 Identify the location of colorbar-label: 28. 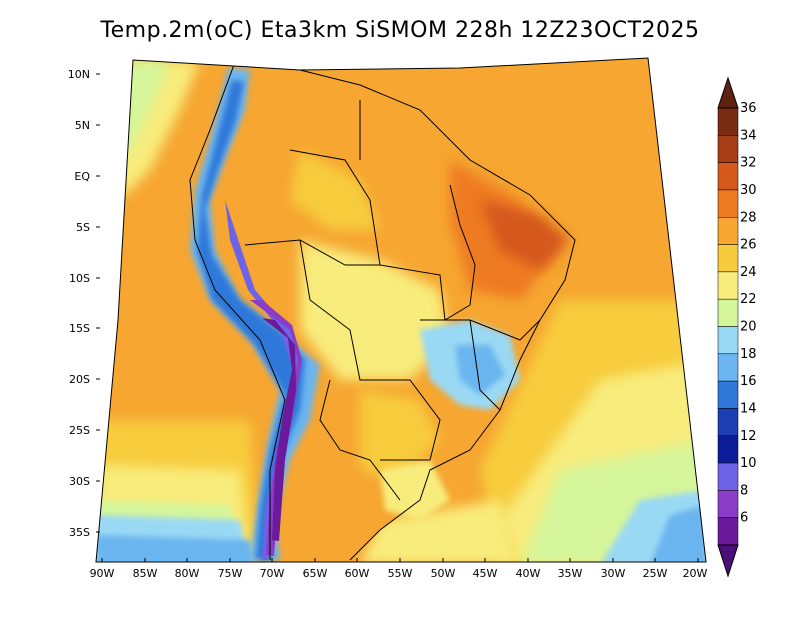
(748, 217).